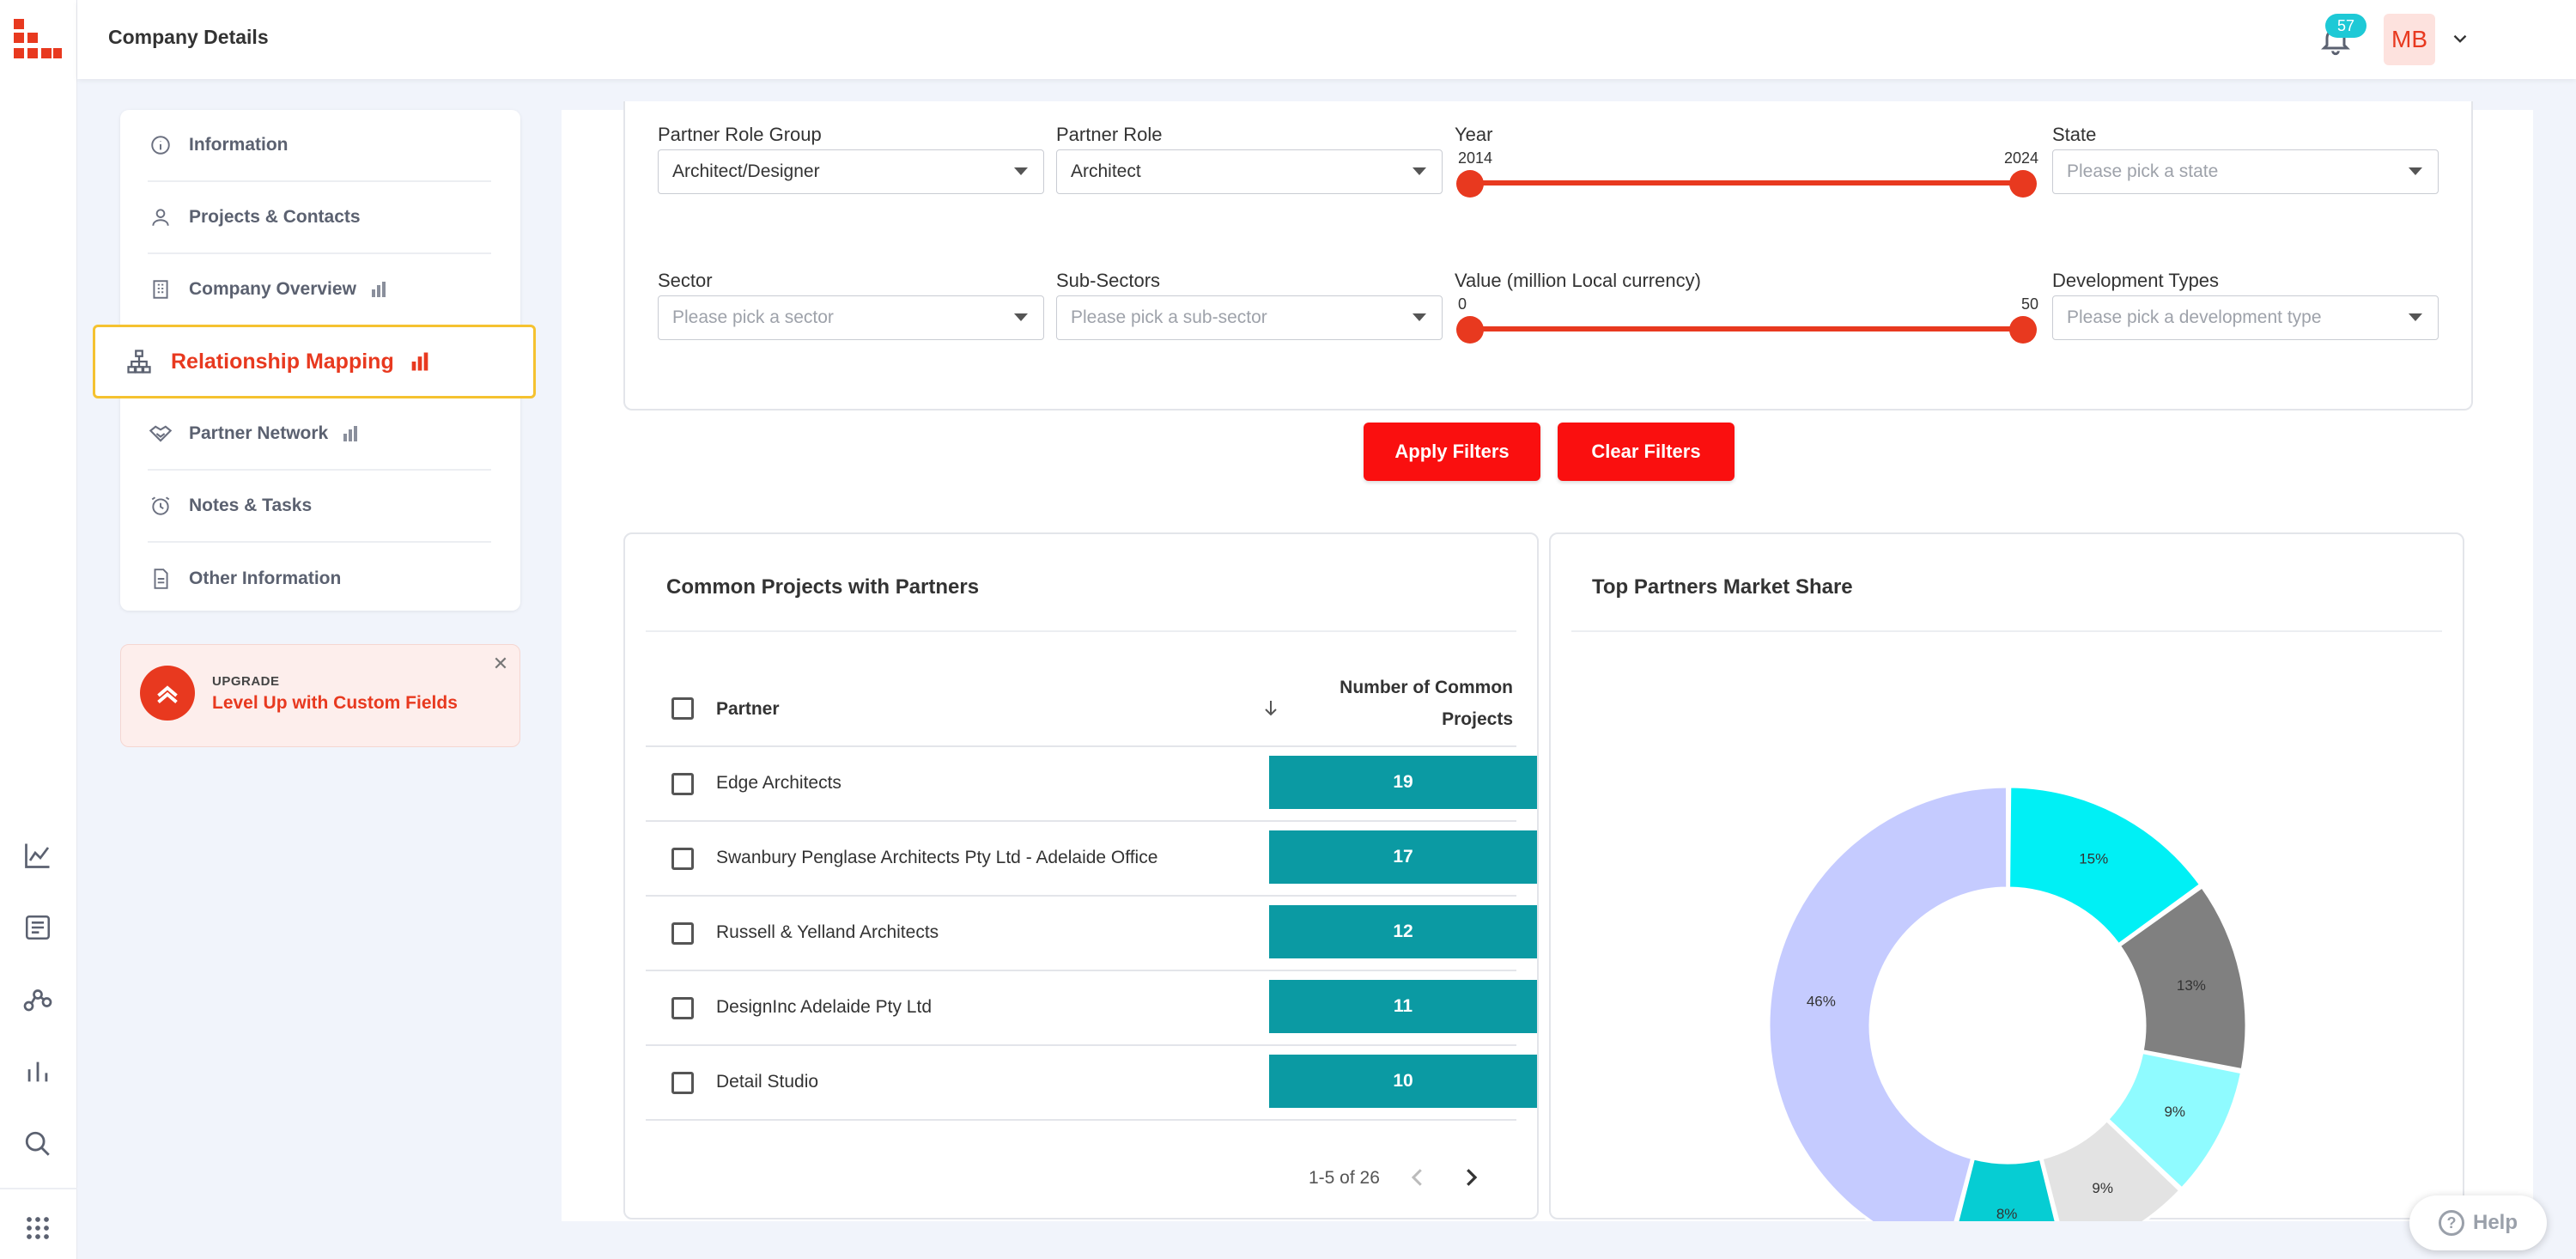  Describe the element at coordinates (1418, 1177) in the screenshot. I see `chevron-left-icon` at that location.